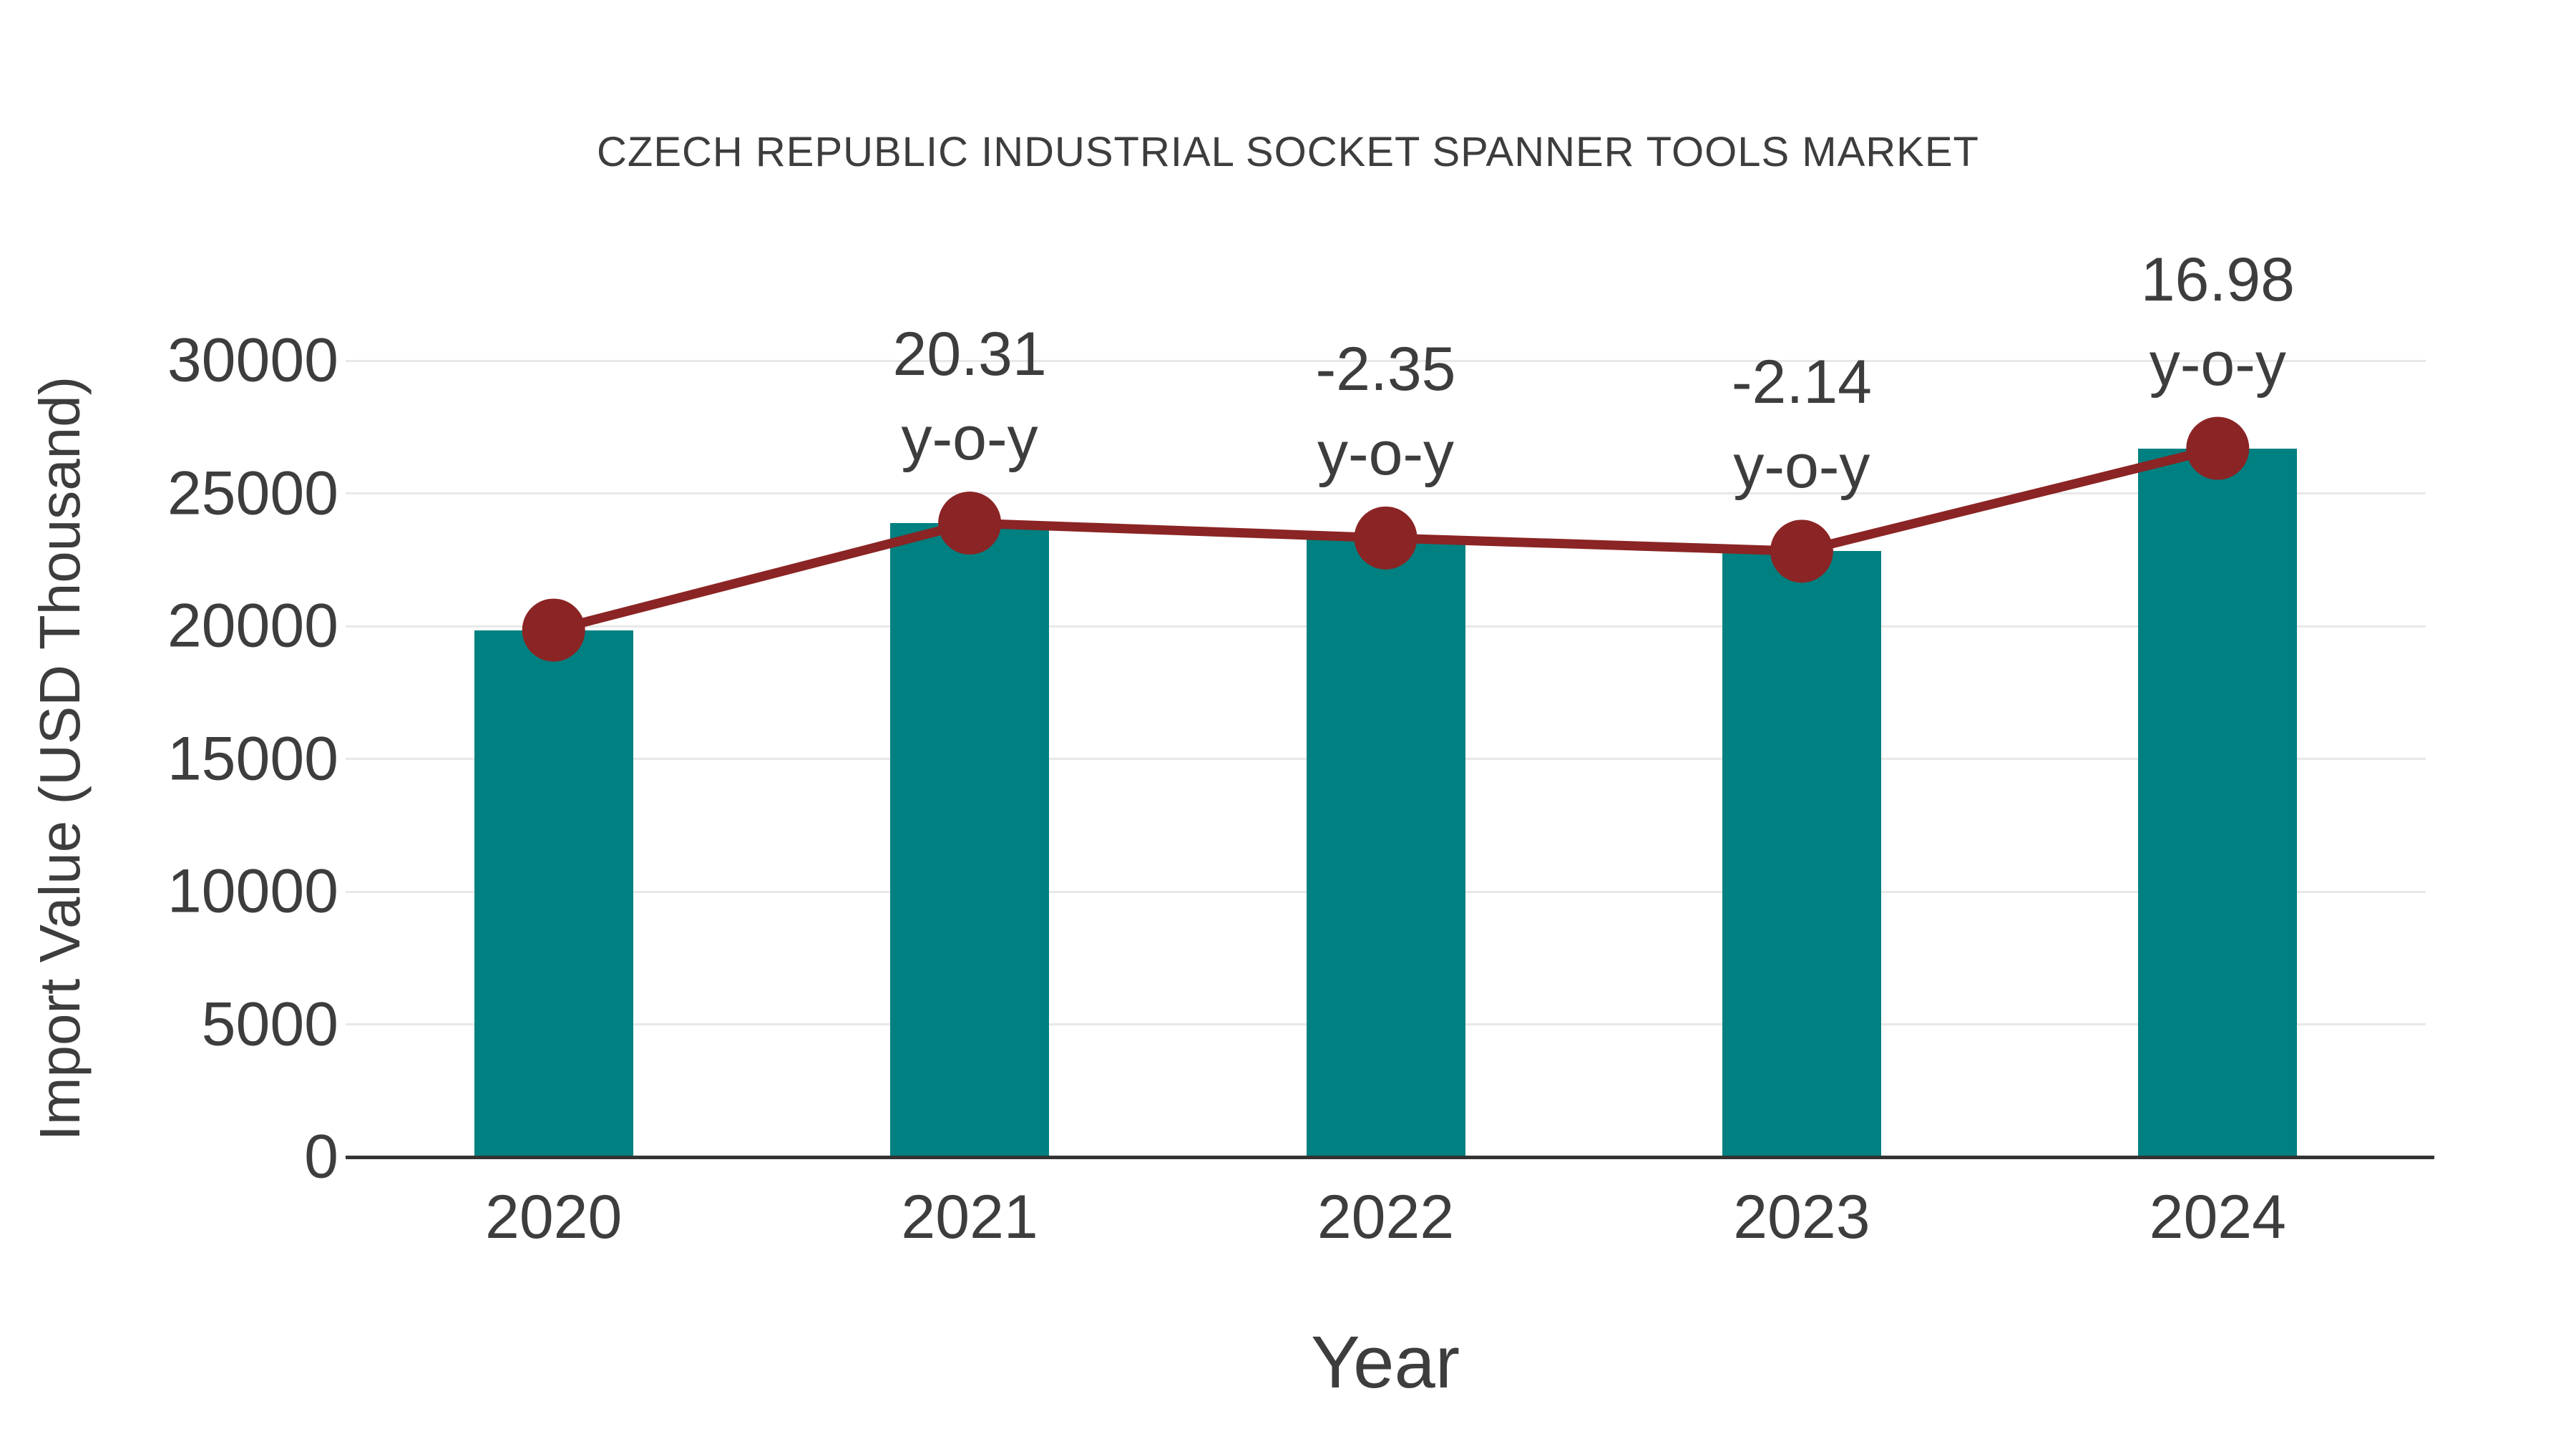  Describe the element at coordinates (269, 1024) in the screenshot. I see `y-tick-5000: 5000` at that location.